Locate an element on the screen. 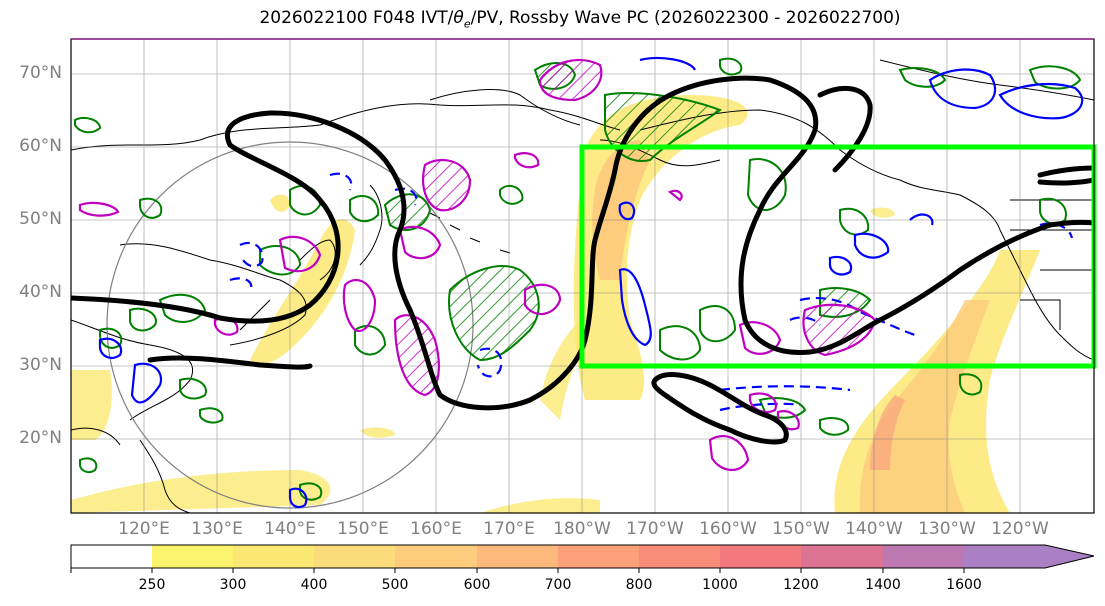  lat-label-40n: 40°N is located at coordinates (40, 292).